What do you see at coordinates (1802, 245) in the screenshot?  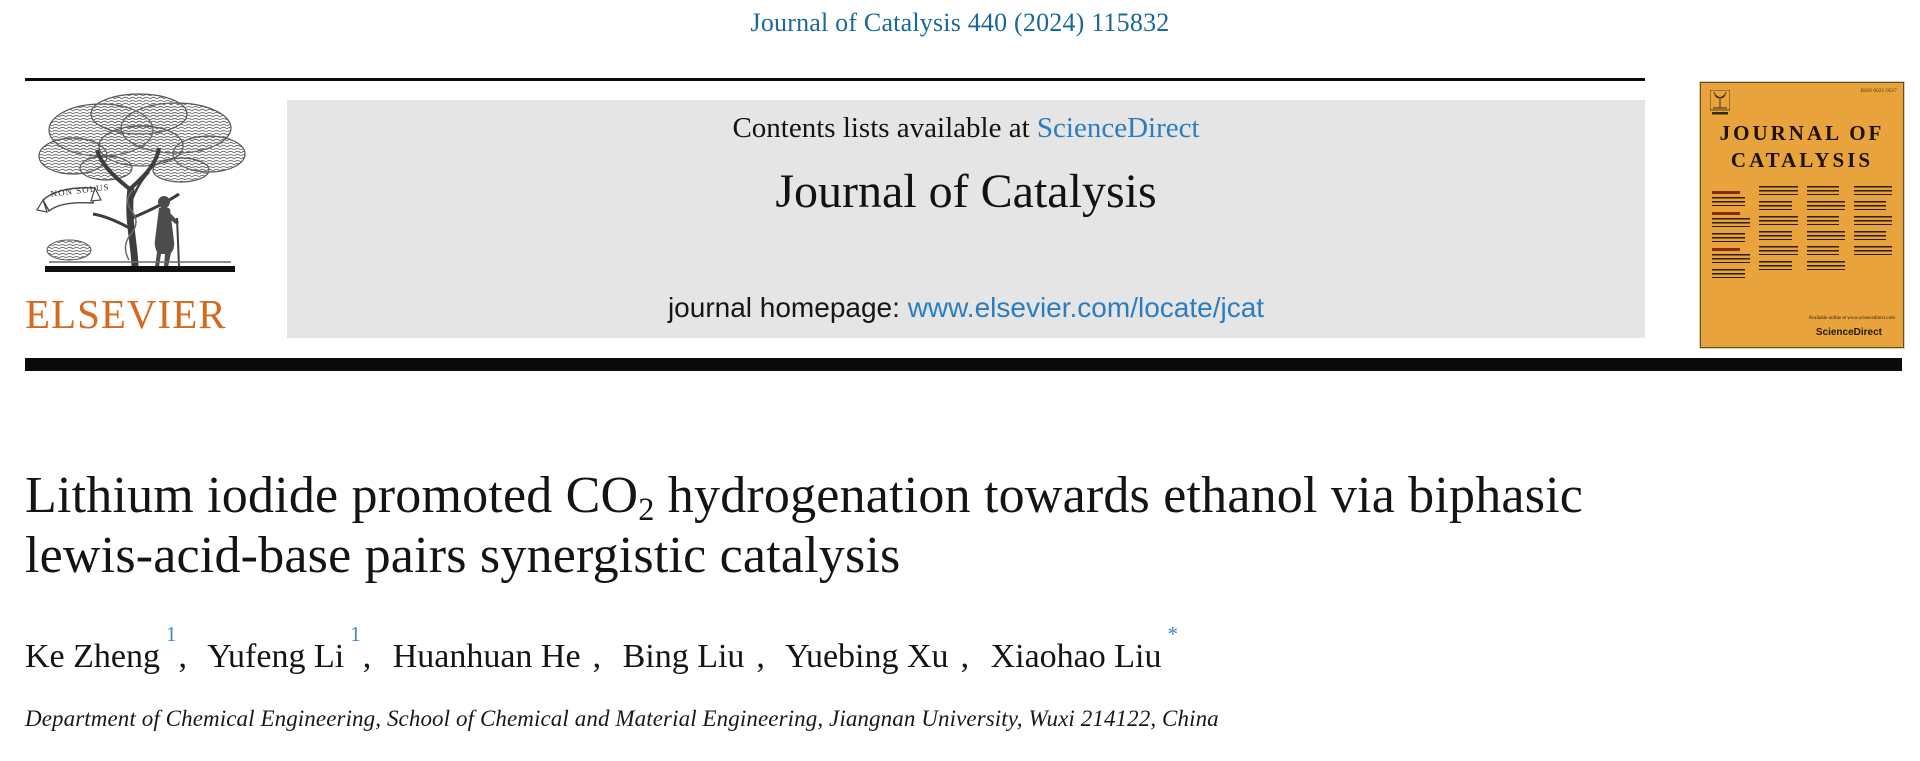 I see `cover-editorial-columns` at bounding box center [1802, 245].